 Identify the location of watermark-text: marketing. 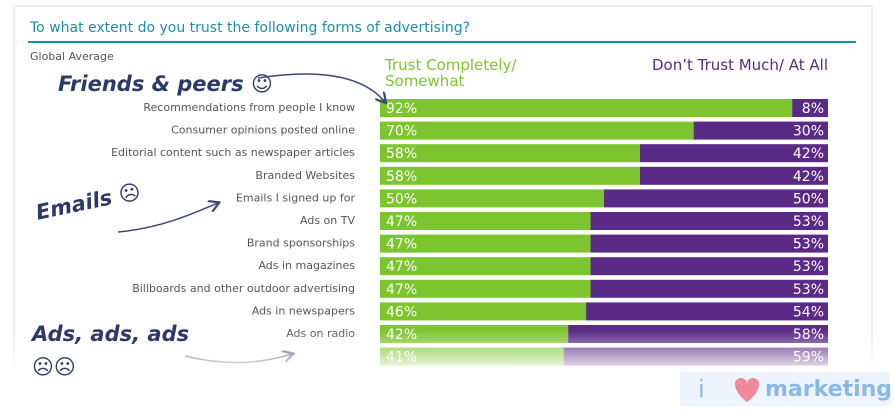
(828, 389).